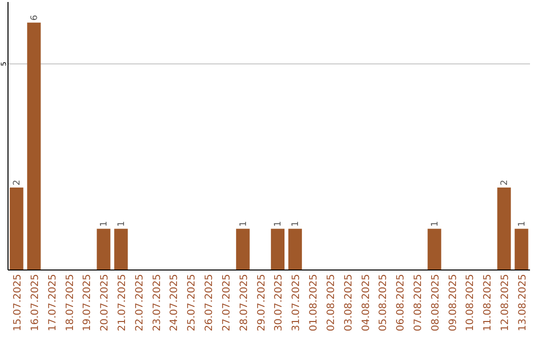  I want to click on x-tick-label: 15.07.2025, so click(18, 303).